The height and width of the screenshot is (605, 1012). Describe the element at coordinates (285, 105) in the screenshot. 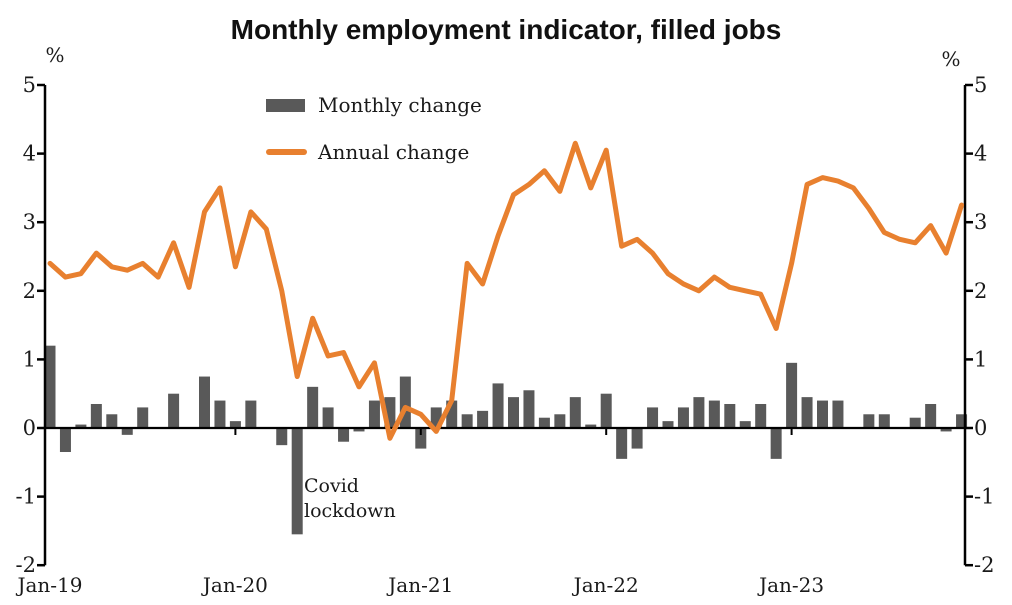

I see `bar-swatch-icon` at that location.